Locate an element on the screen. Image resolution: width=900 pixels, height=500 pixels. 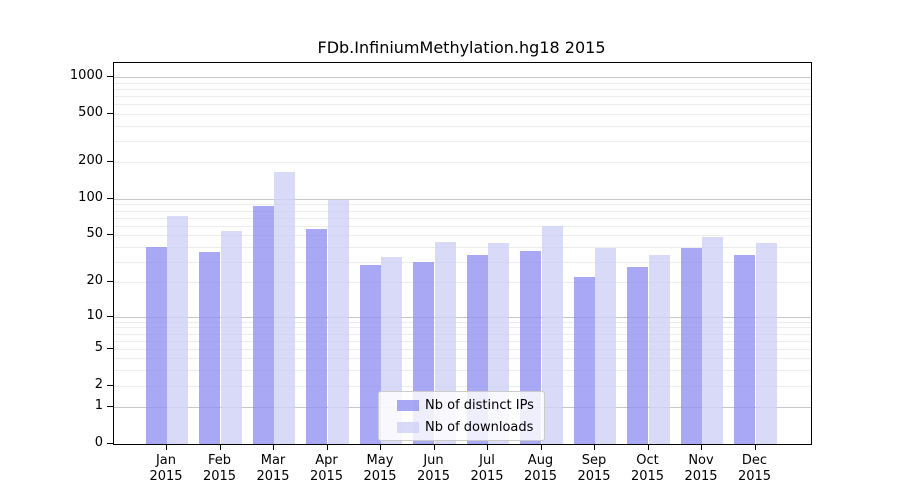
x-tick-label-jan: Jan 2015 is located at coordinates (166, 469).